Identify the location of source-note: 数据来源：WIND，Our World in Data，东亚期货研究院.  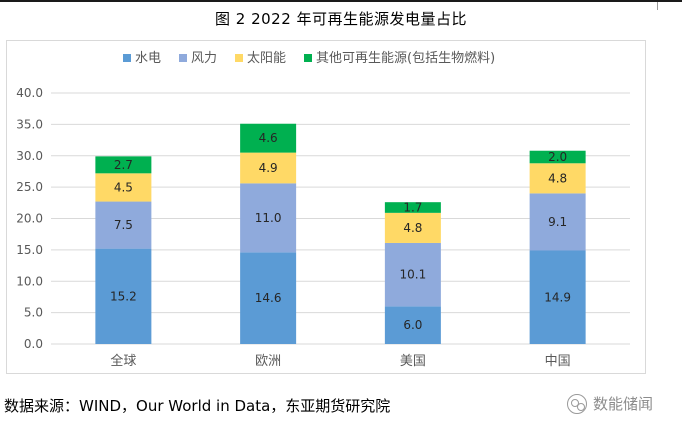
(197, 406).